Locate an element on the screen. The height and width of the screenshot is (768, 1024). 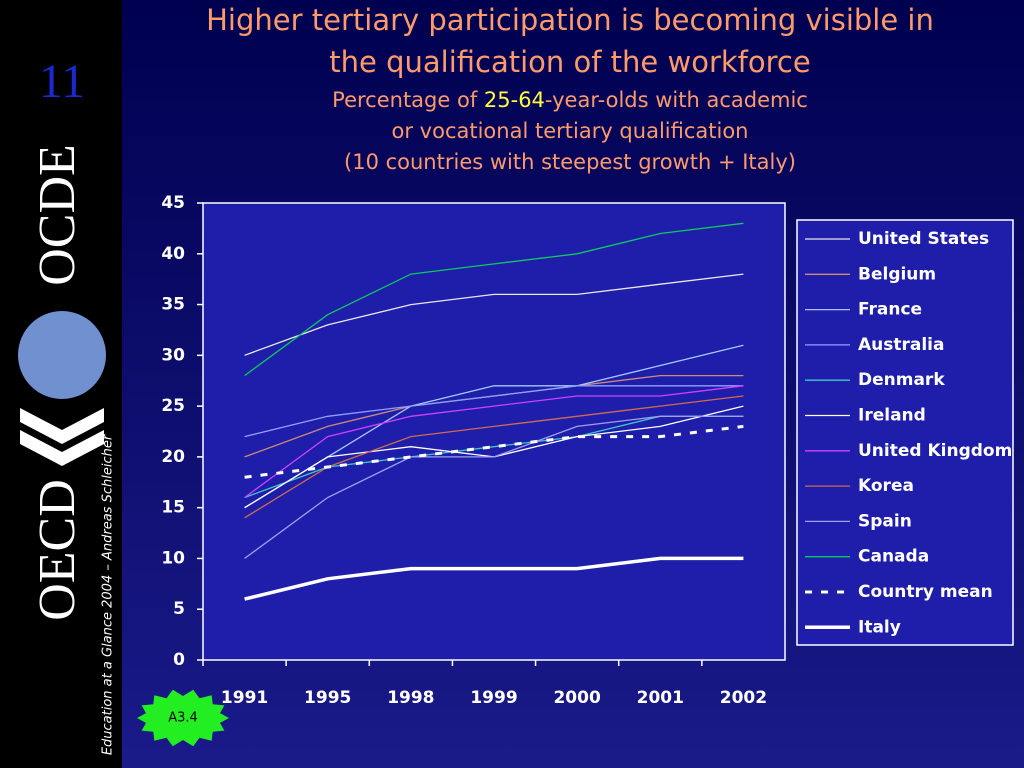
x-tick-label: 1995 is located at coordinates (327, 698).